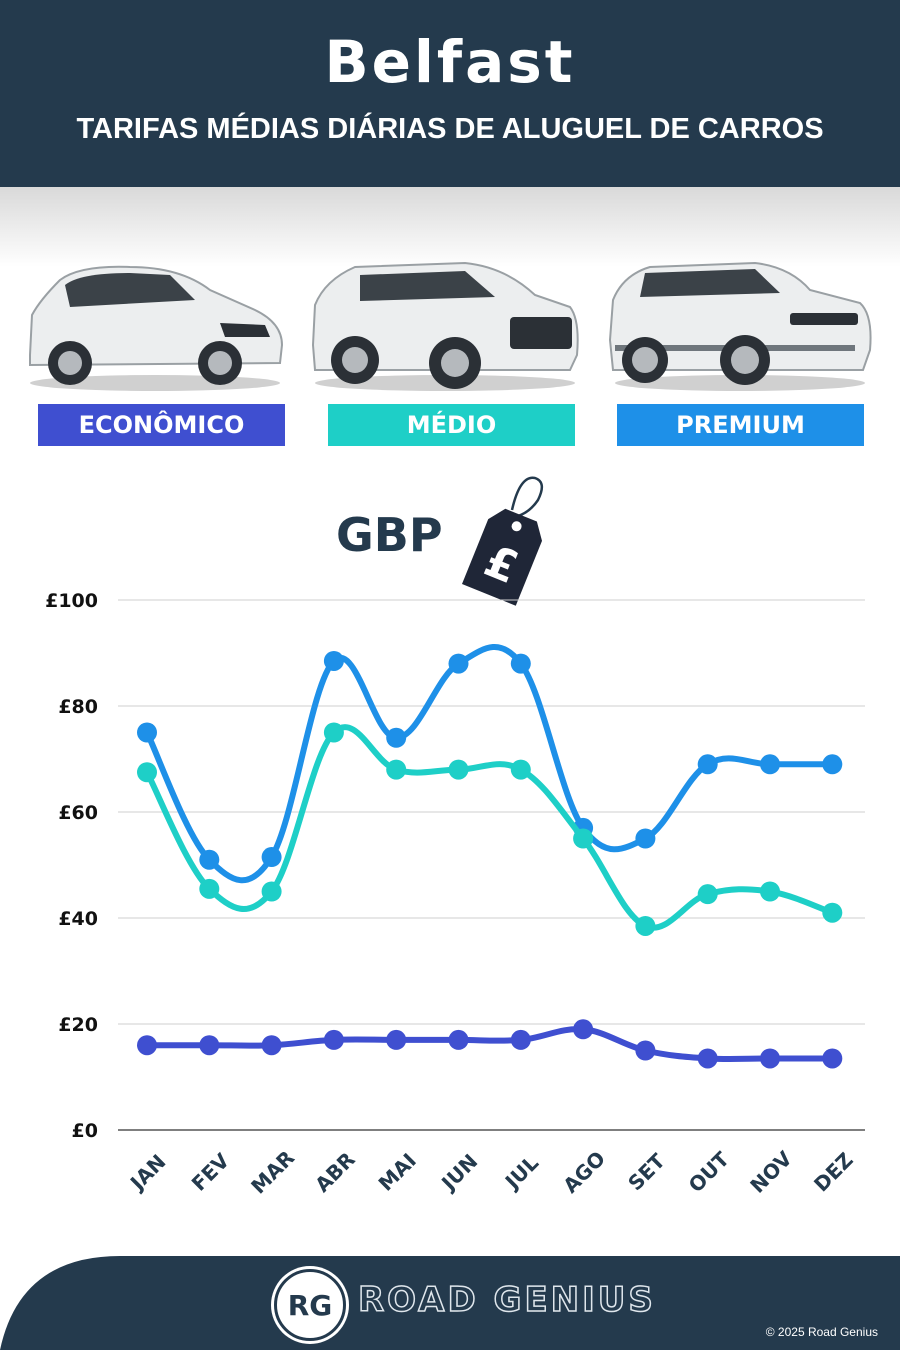  What do you see at coordinates (450, 227) in the screenshot?
I see `header-shadow` at bounding box center [450, 227].